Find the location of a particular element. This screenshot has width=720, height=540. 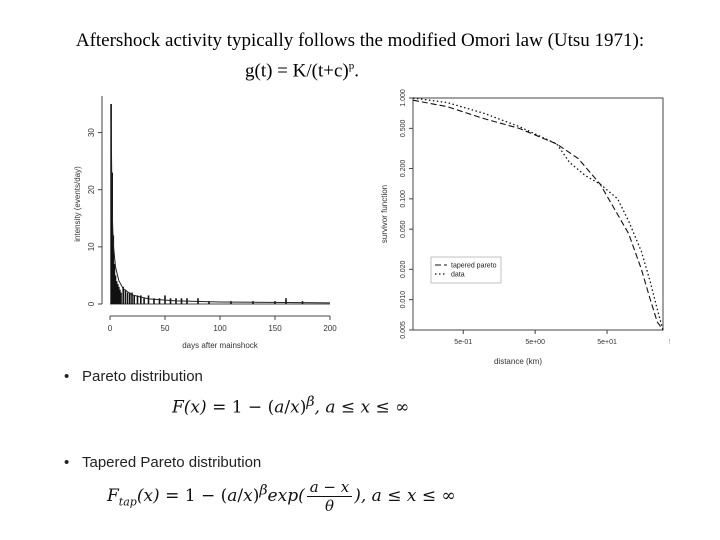

y-tick-label: 0.050 is located at coordinates (403, 229).